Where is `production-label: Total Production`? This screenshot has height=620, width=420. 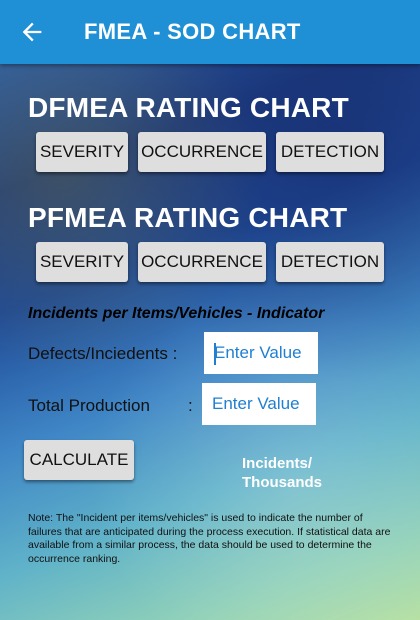 production-label: Total Production is located at coordinates (89, 405).